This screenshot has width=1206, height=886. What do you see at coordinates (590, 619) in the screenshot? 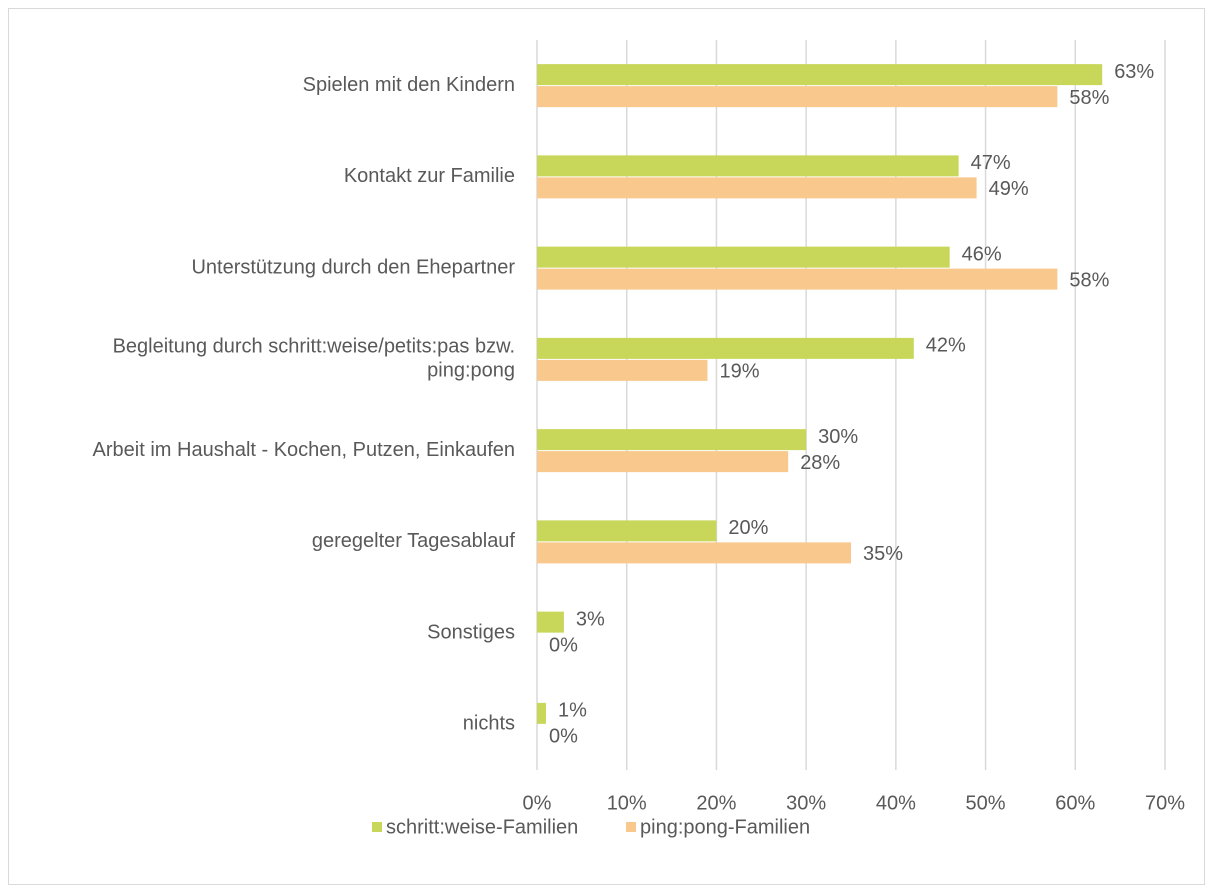
I see `data-label: 3%` at bounding box center [590, 619].